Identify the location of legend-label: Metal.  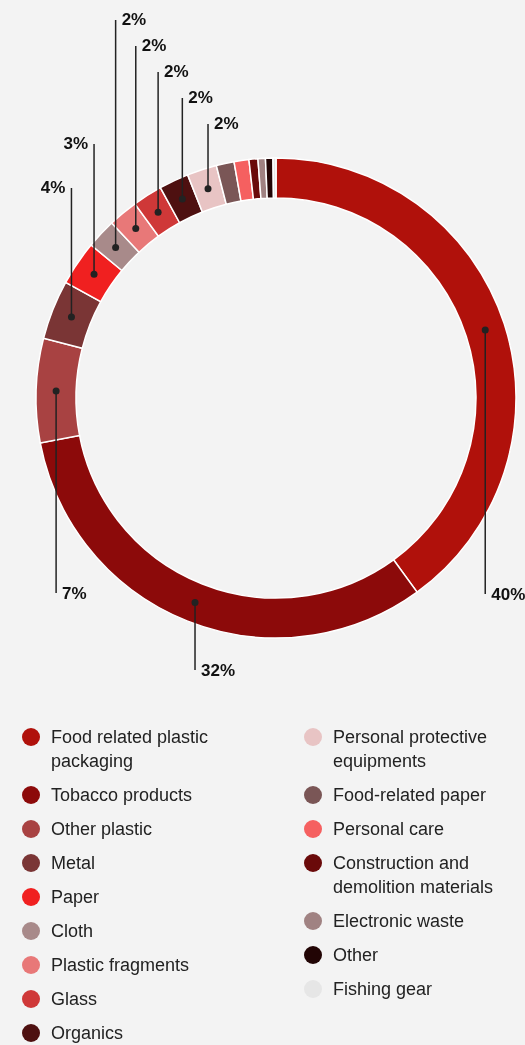
(73, 863).